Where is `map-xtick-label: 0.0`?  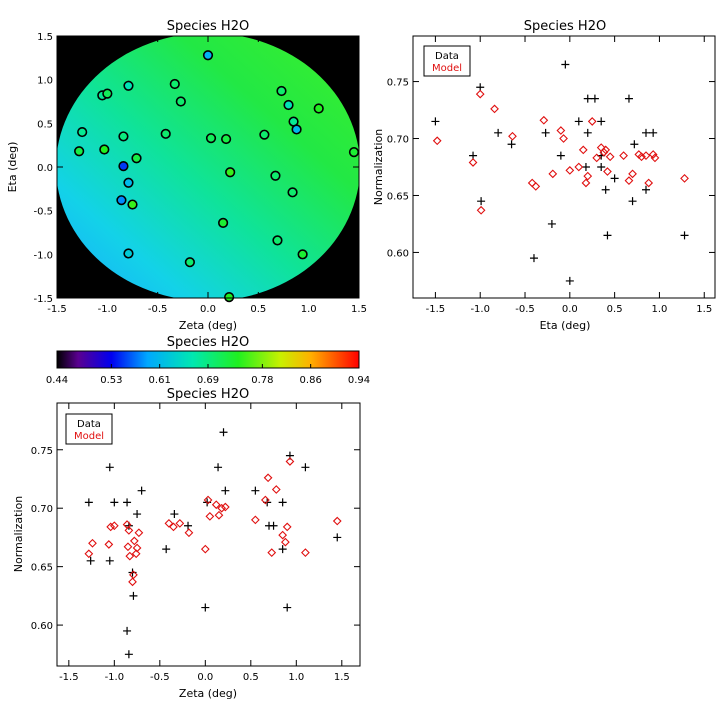
map-xtick-label: 0.0 is located at coordinates (208, 309).